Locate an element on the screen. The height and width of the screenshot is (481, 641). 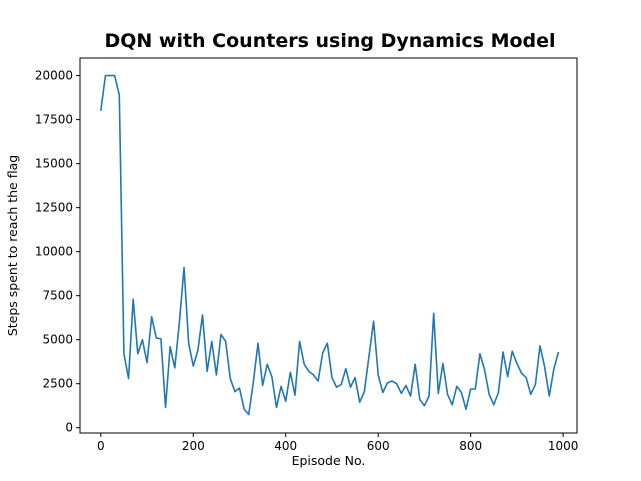
y-tick-label: 12500 is located at coordinates (54, 208).